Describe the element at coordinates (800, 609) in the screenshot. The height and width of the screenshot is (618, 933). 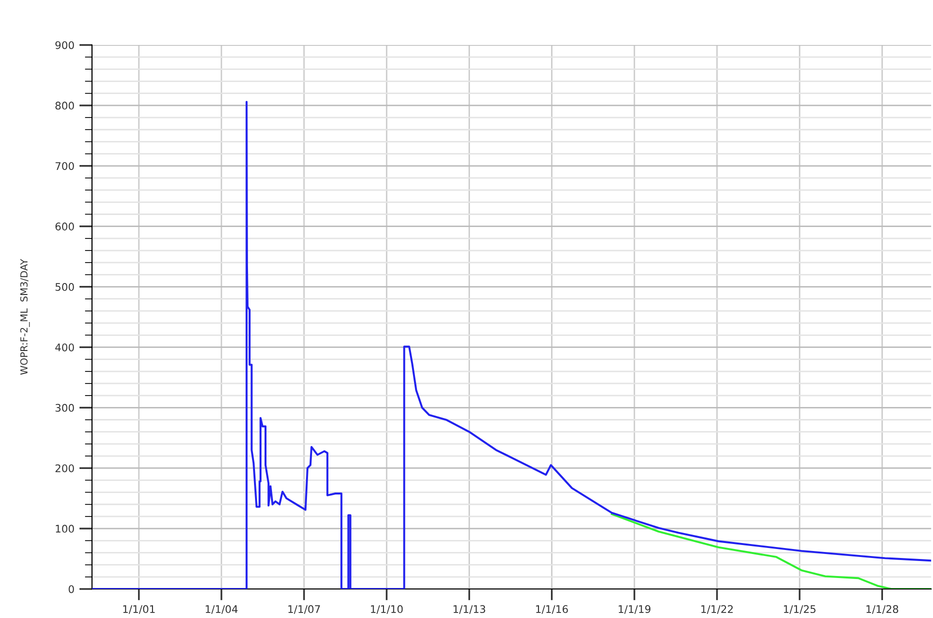
I see `x-tick-label: 1/1/25` at that location.